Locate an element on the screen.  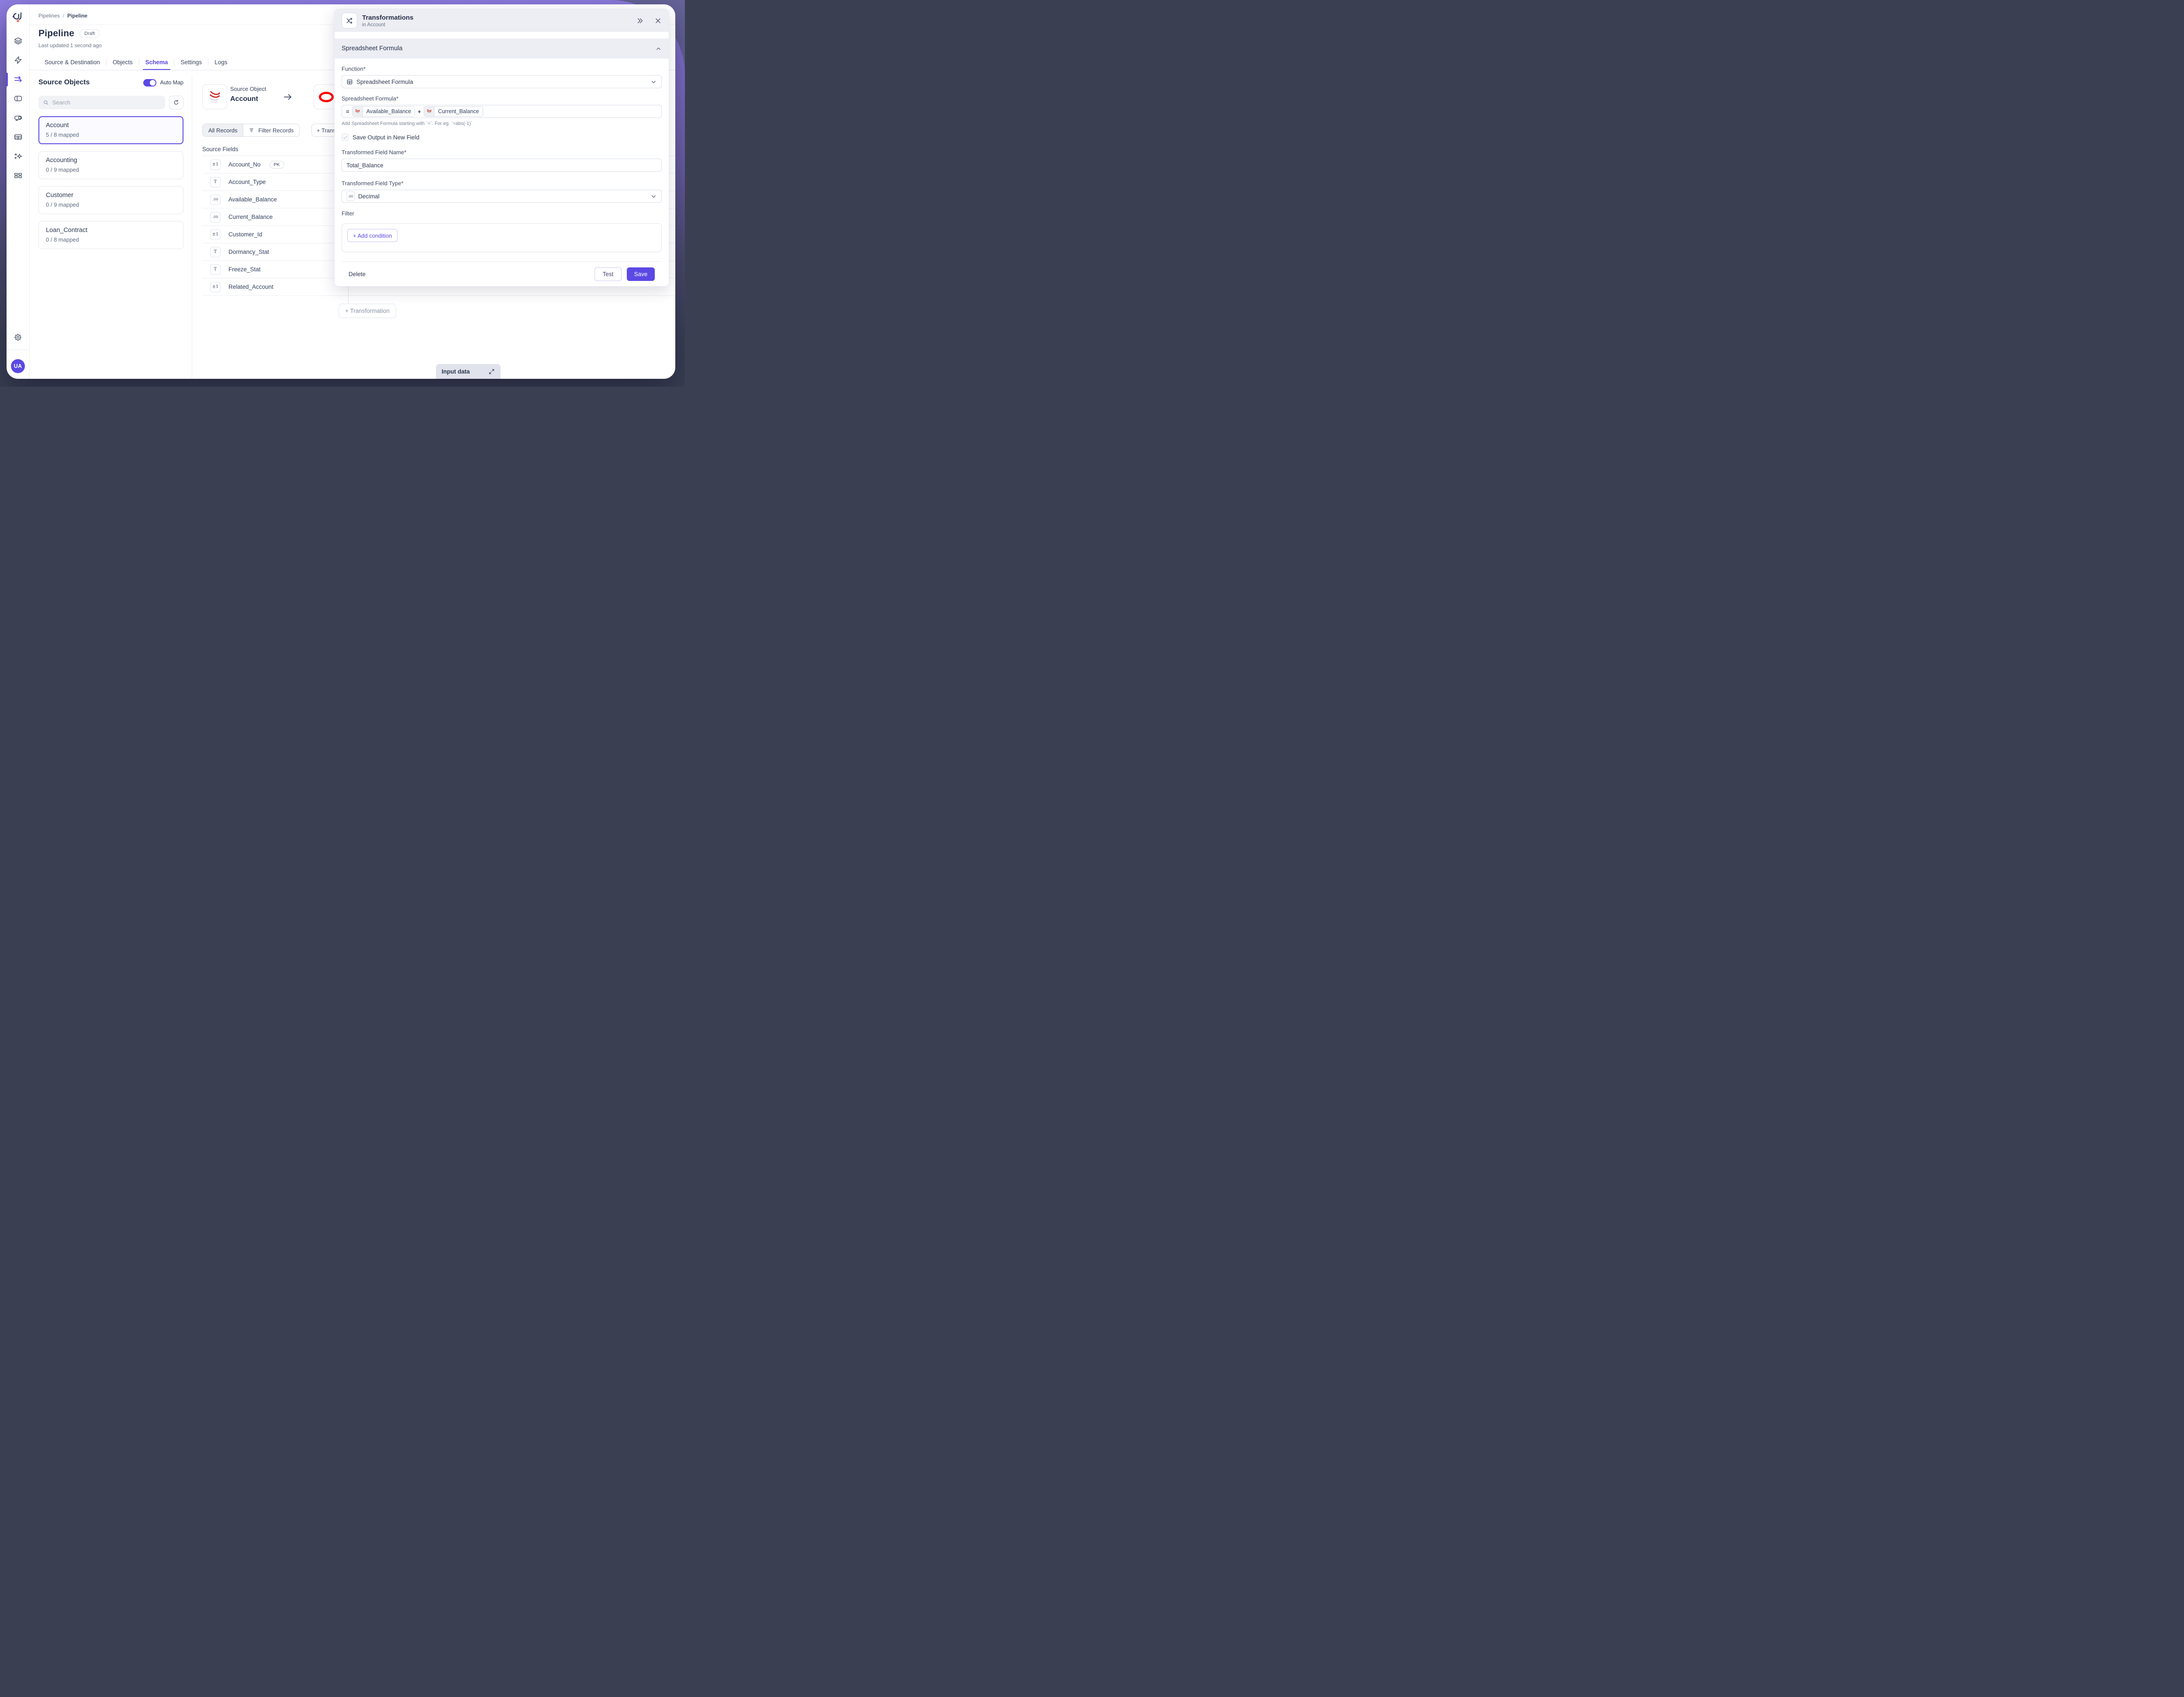
panel-footer: Delete Test Save is located at coordinates (502, 274).